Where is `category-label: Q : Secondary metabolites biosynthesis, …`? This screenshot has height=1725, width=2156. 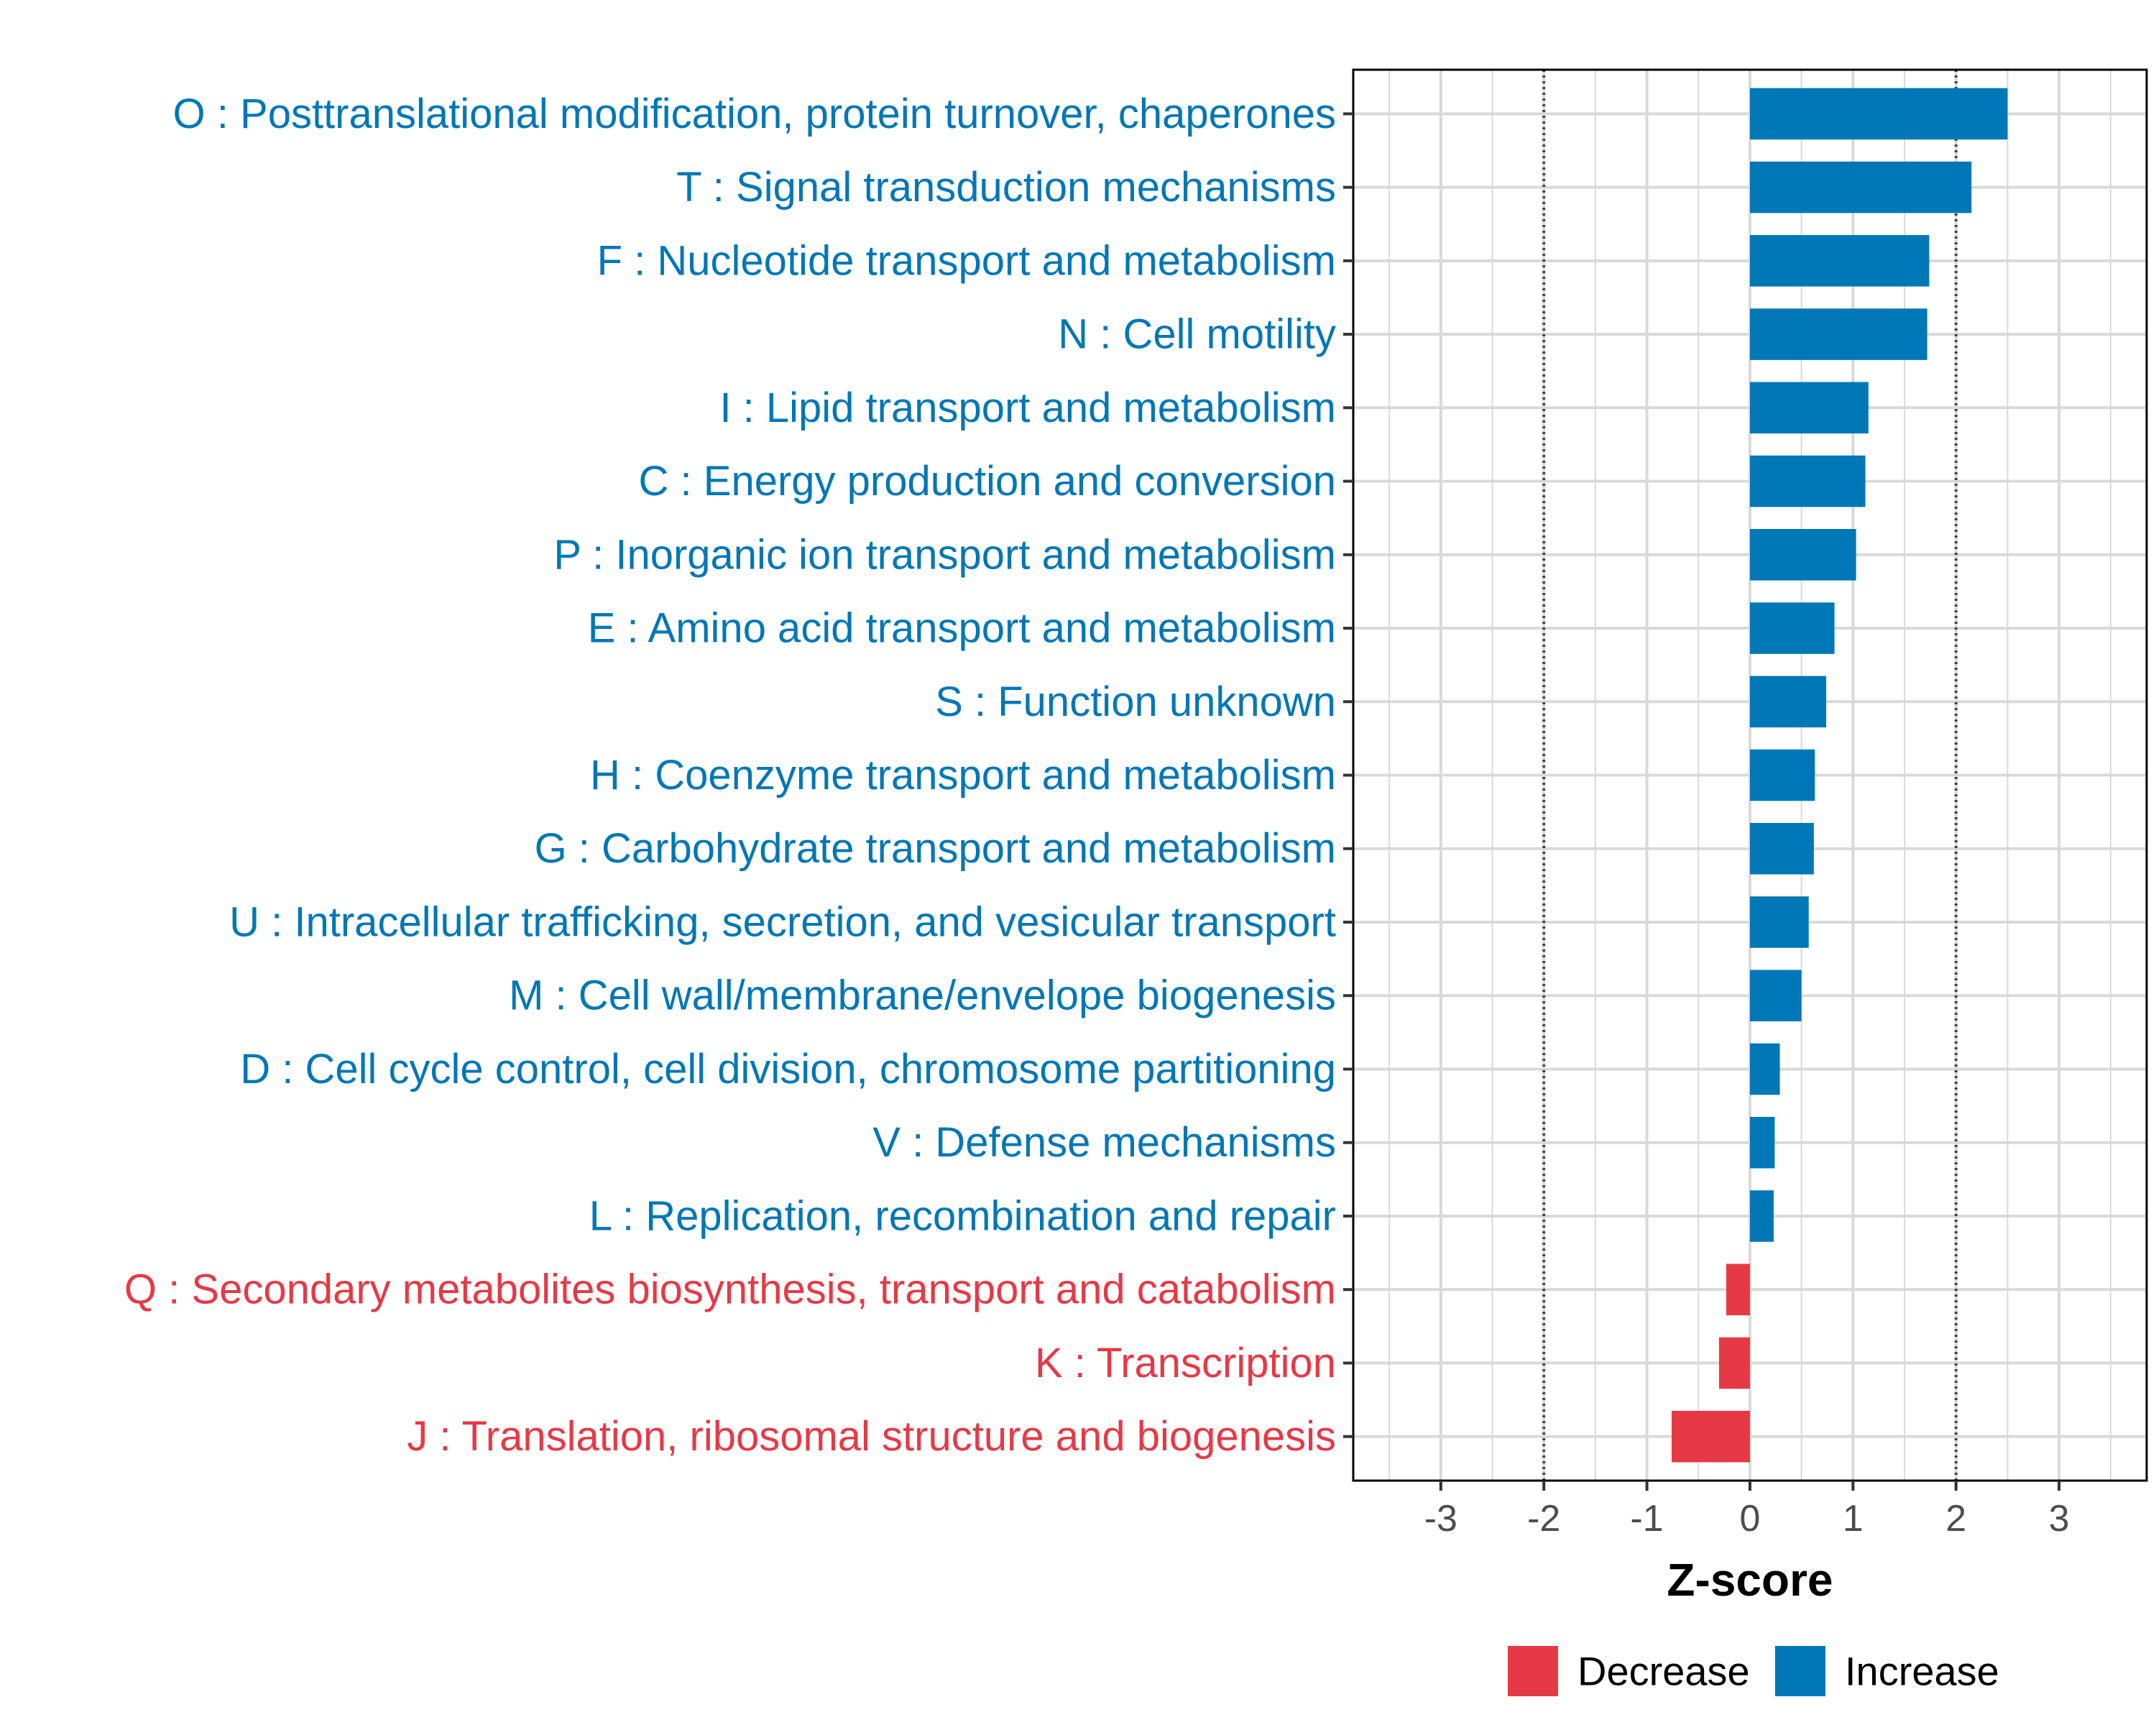
category-label: Q : Secondary metabolites biosynthesis, … is located at coordinates (730, 1289).